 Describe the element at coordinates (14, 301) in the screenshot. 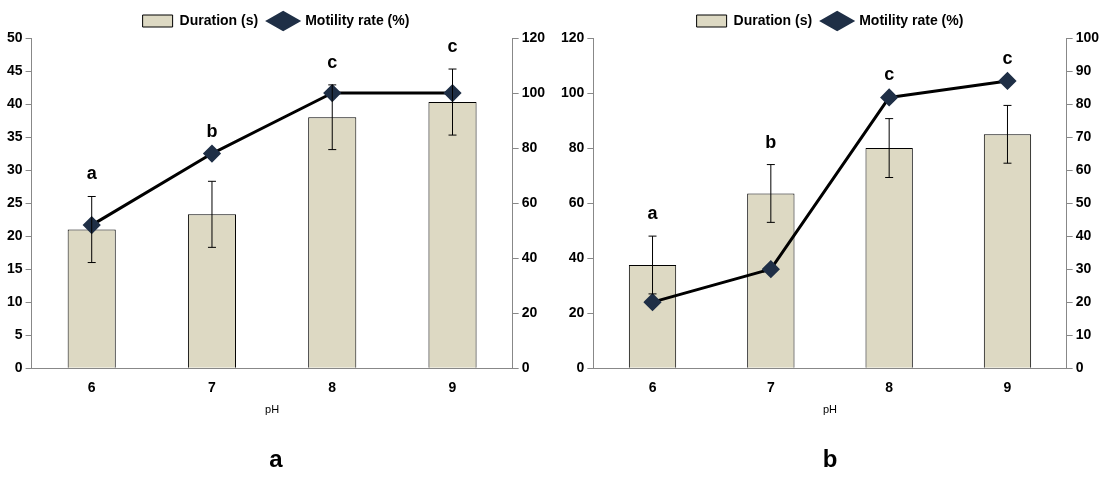

I see `y-tick-label: 10` at that location.